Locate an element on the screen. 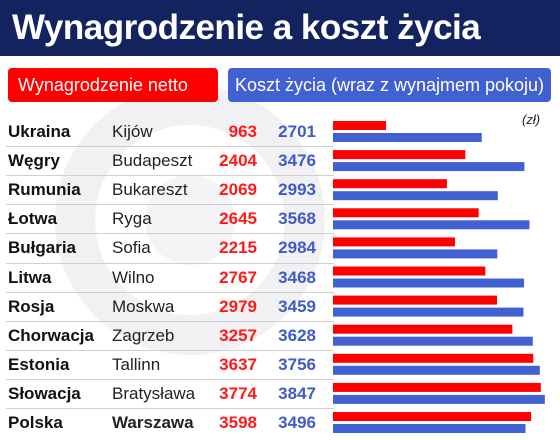 The height and width of the screenshot is (440, 560). table-row: Słowacja Bratysława 3774 3847 is located at coordinates (280, 394).